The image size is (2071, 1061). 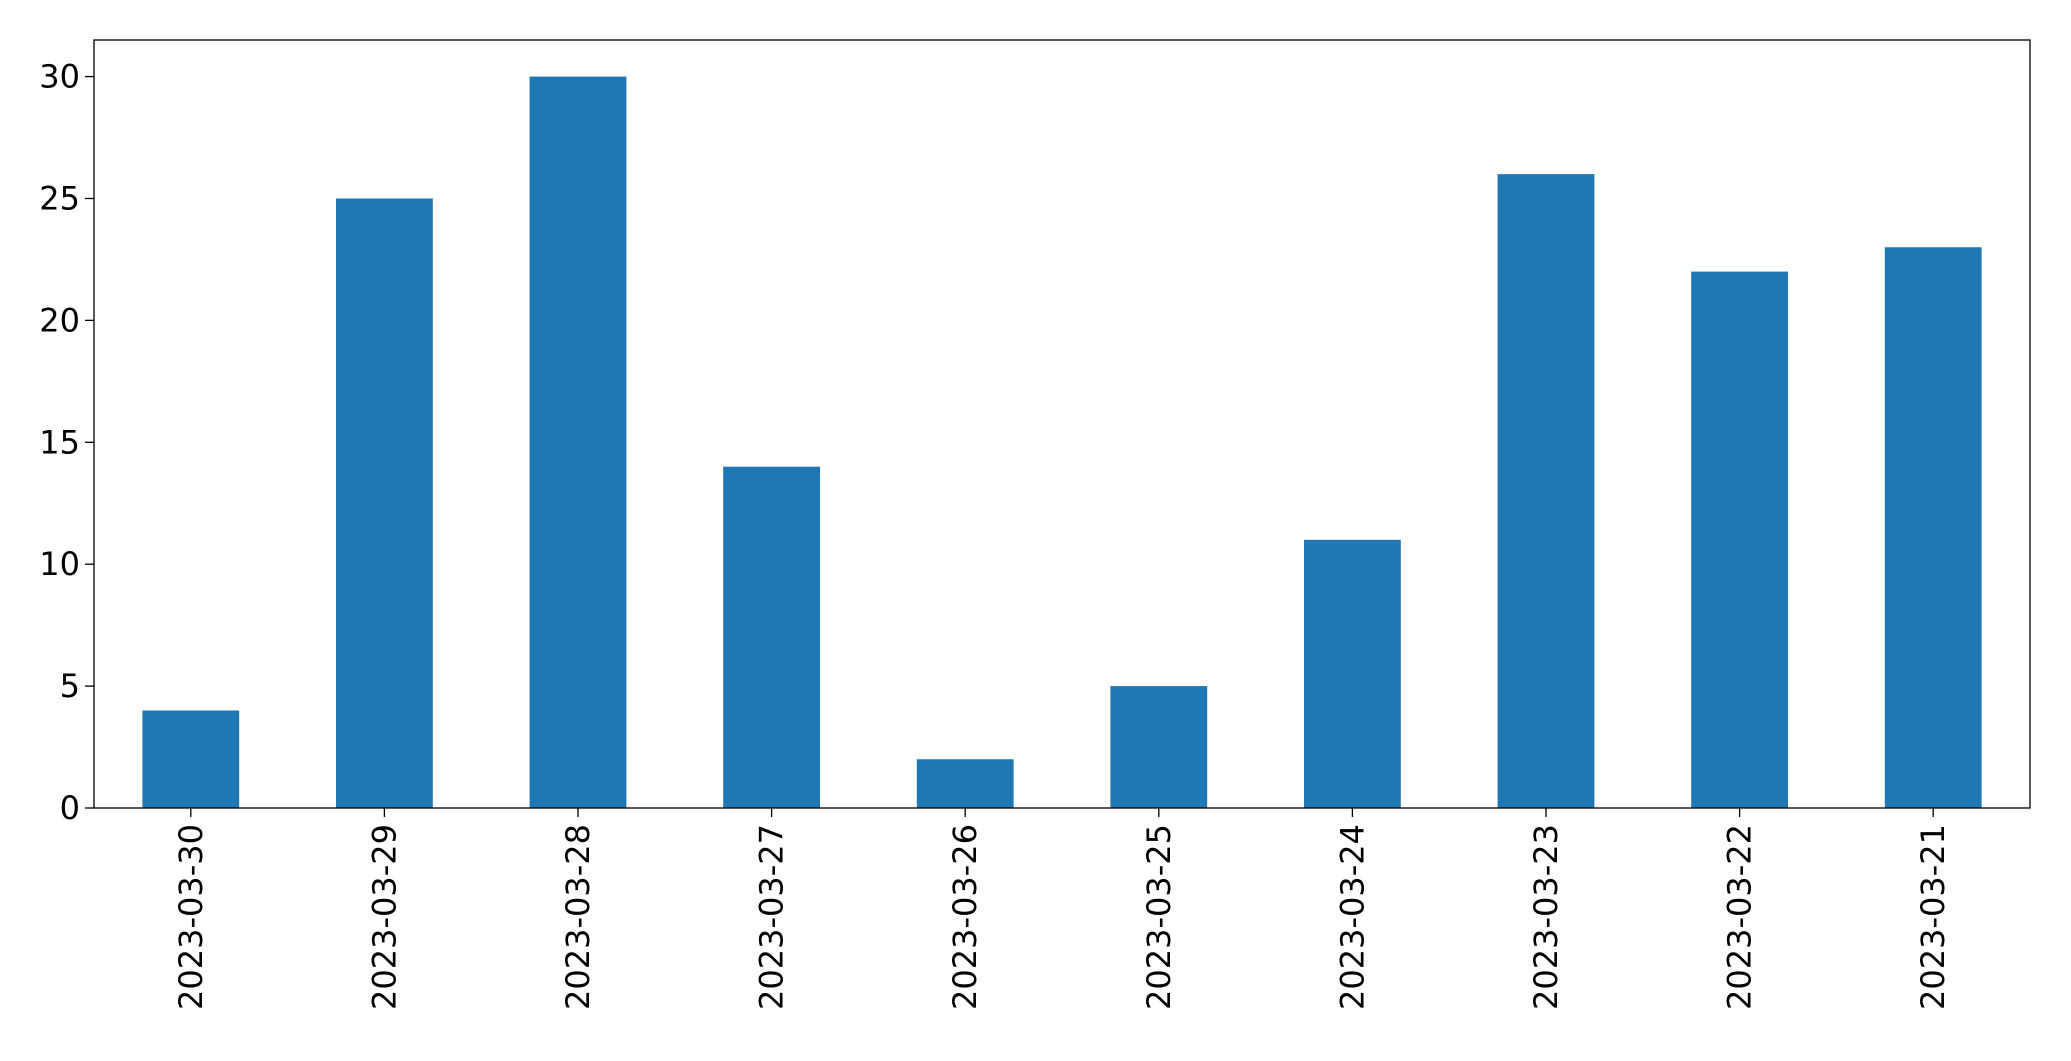 I want to click on y-tick-label: 20, so click(x=59, y=320).